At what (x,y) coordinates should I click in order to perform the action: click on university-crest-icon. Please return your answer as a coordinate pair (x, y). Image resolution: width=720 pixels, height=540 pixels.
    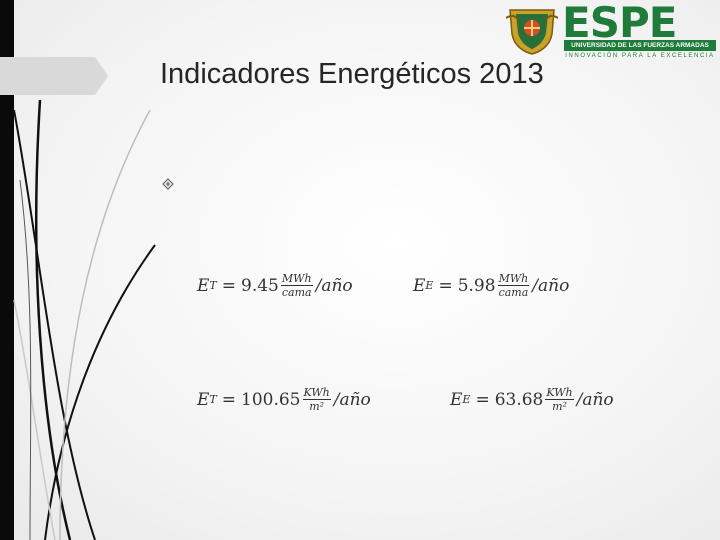
    Looking at the image, I should click on (532, 32).